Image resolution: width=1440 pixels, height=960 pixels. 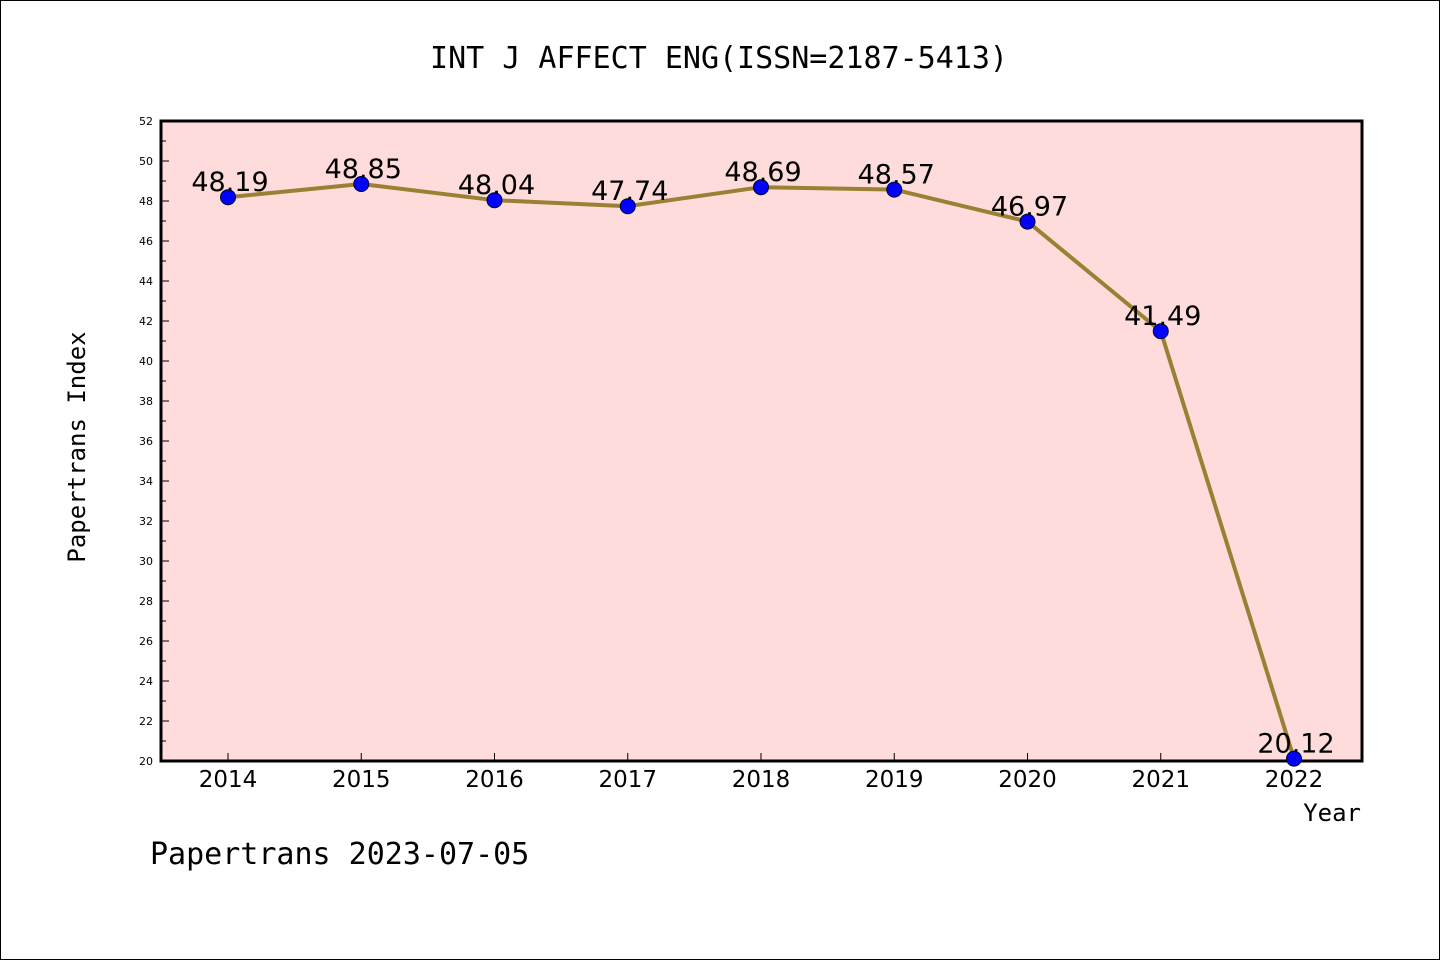 What do you see at coordinates (146, 401) in the screenshot?
I see `y-tick-label: 38` at bounding box center [146, 401].